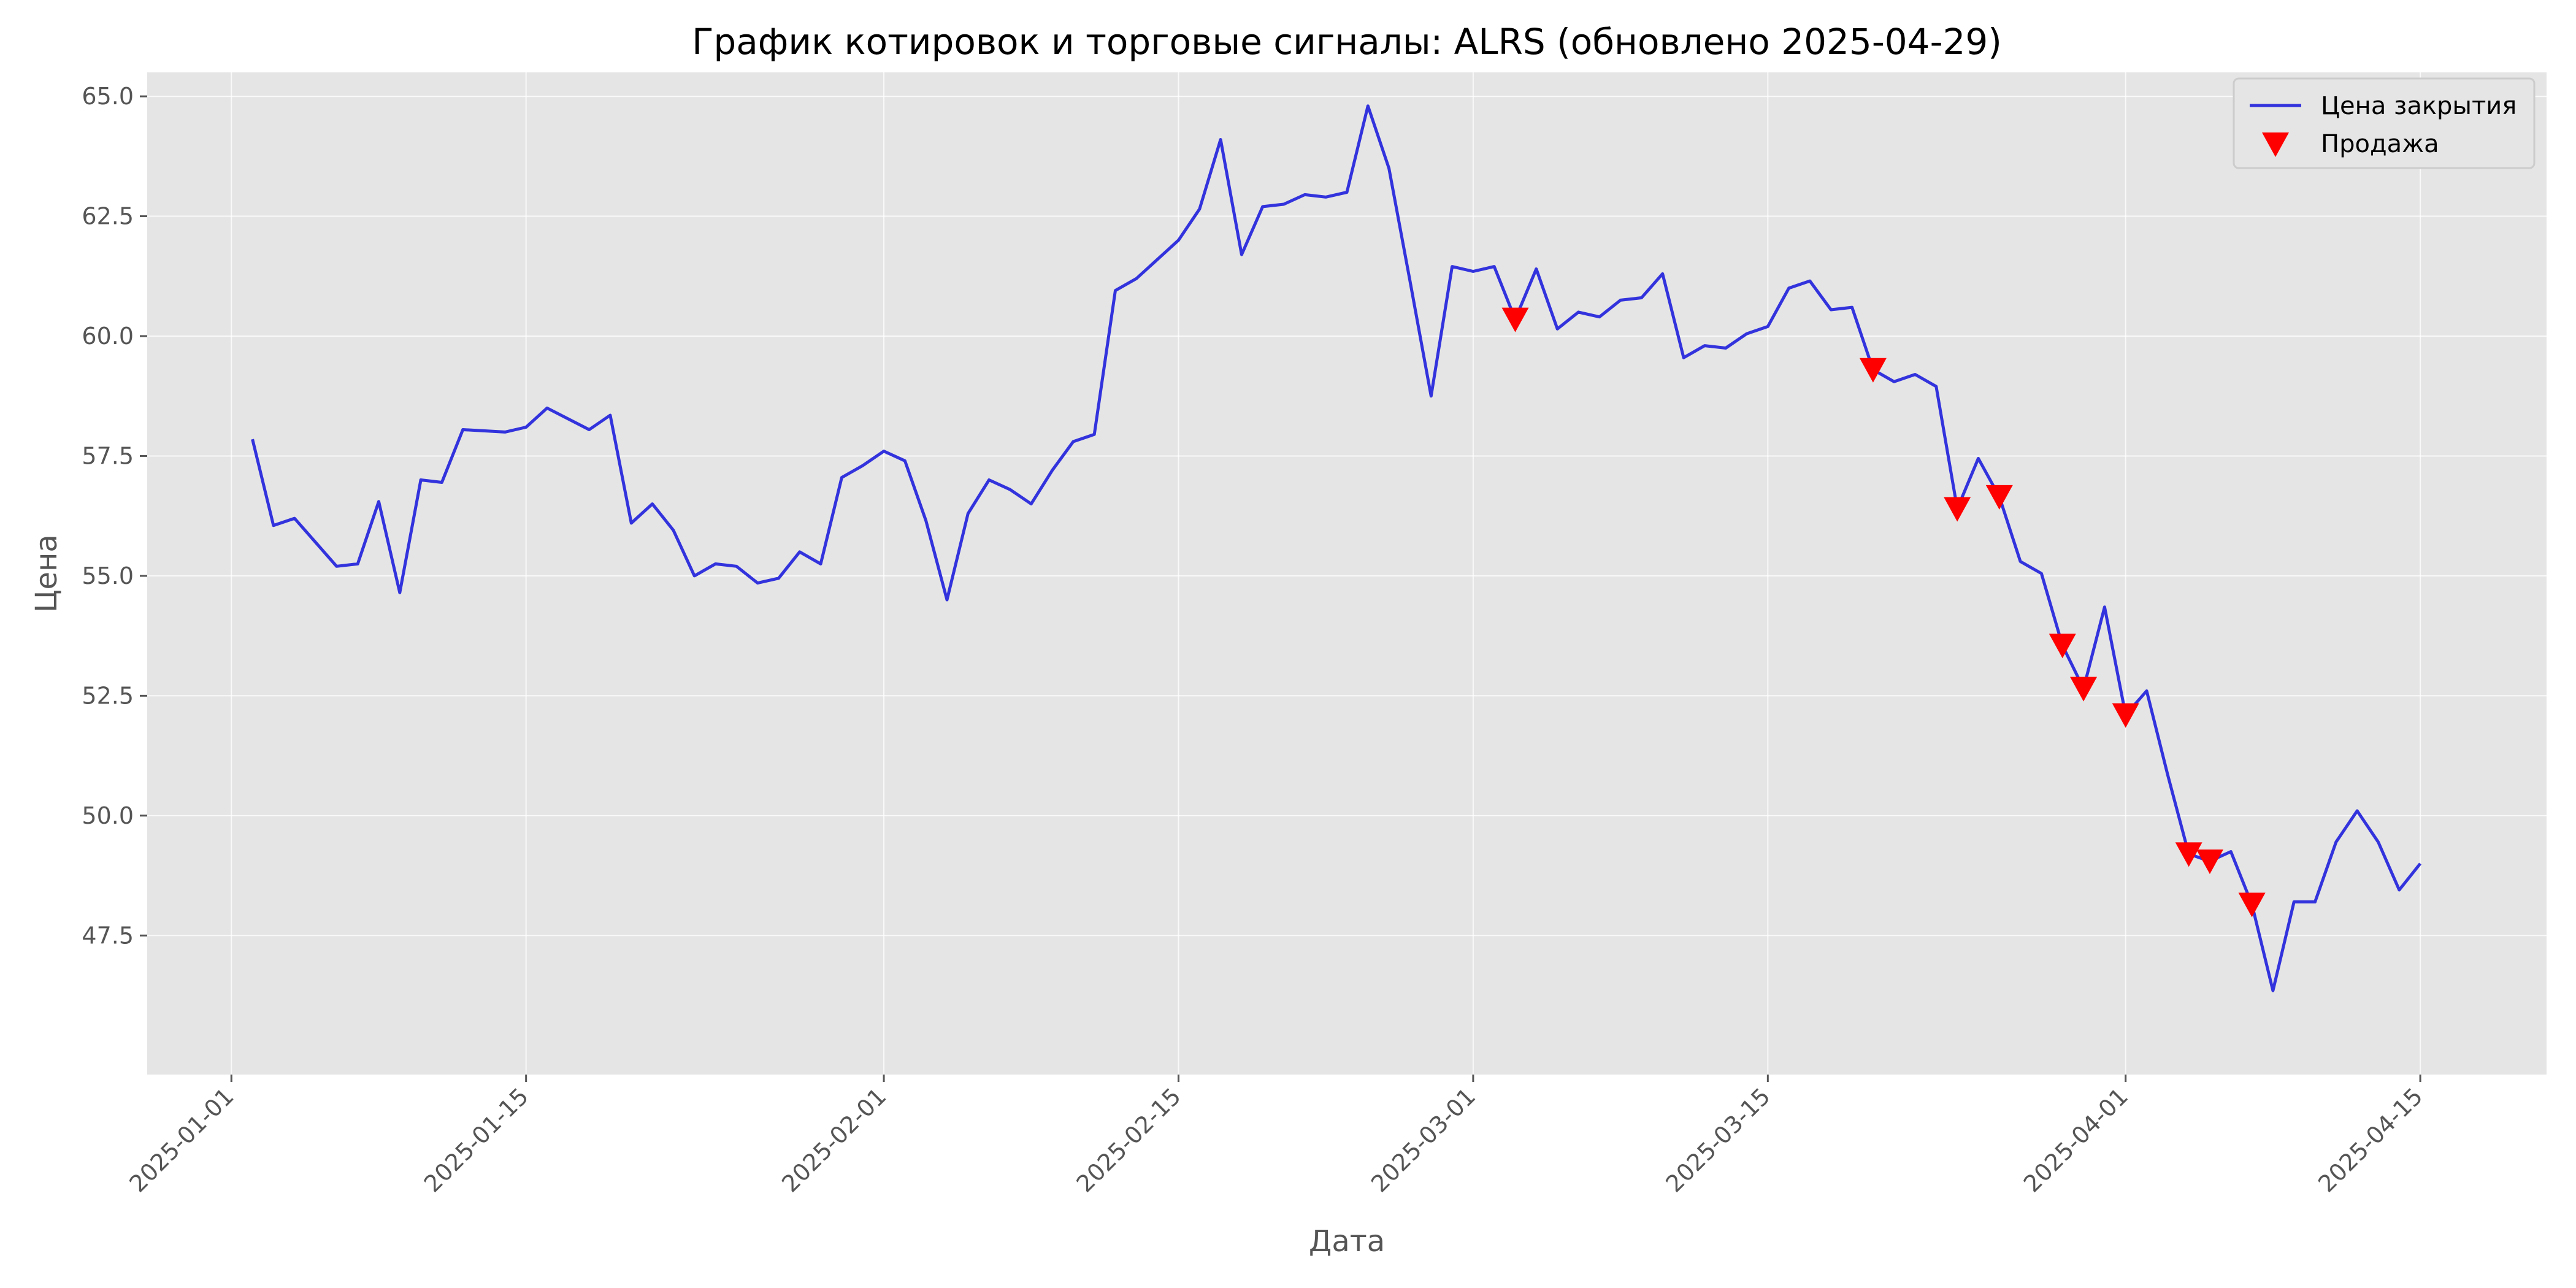 This screenshot has width=2576, height=1288. I want to click on legend-marker-swatch, so click(2275, 144).